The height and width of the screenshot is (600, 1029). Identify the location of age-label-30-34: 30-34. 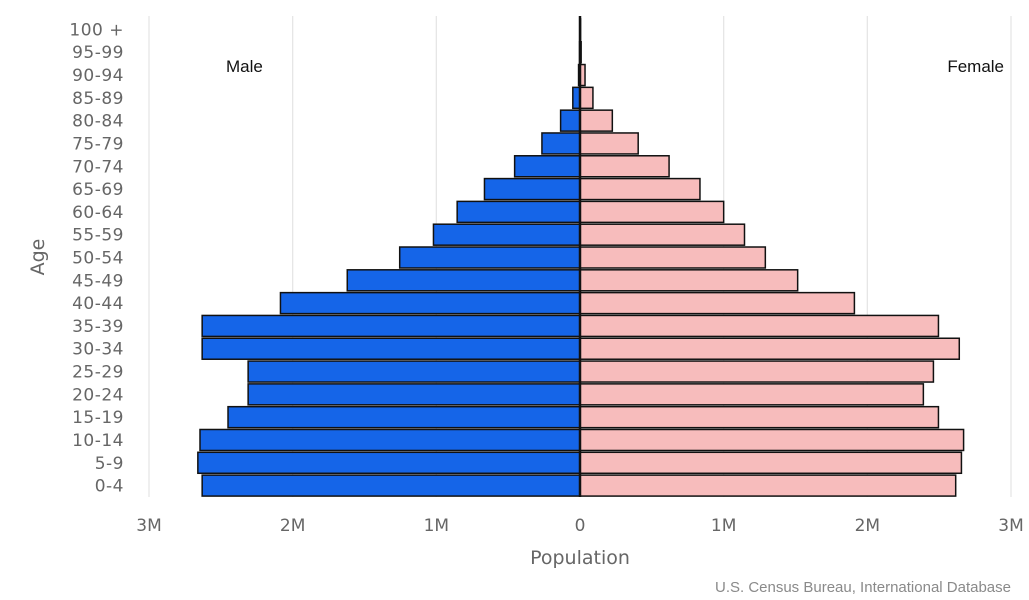
(98, 350).